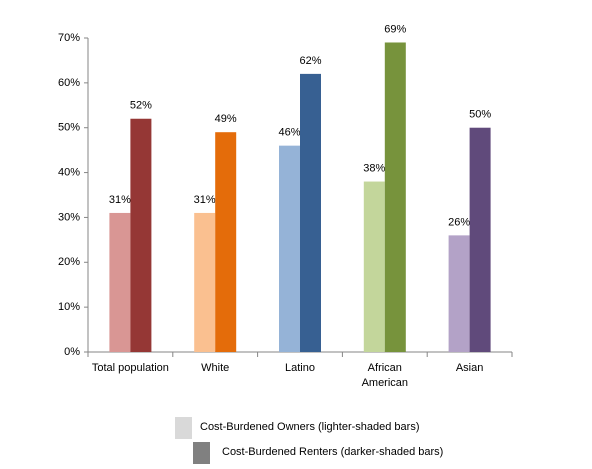 The height and width of the screenshot is (469, 592). Describe the element at coordinates (480, 115) in the screenshot. I see `data-label: 50%` at that location.